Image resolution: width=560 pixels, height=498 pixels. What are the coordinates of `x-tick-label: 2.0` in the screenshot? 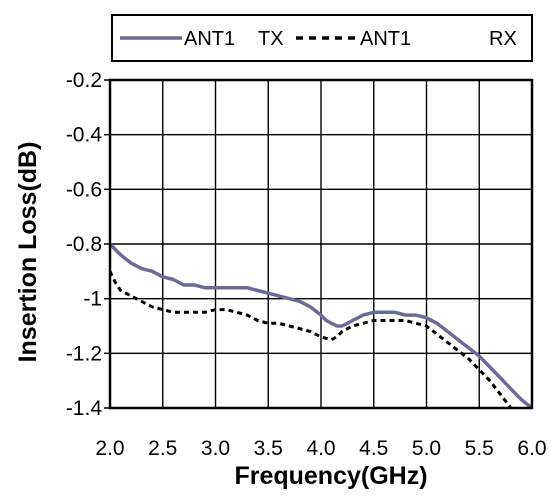 It's located at (109, 448).